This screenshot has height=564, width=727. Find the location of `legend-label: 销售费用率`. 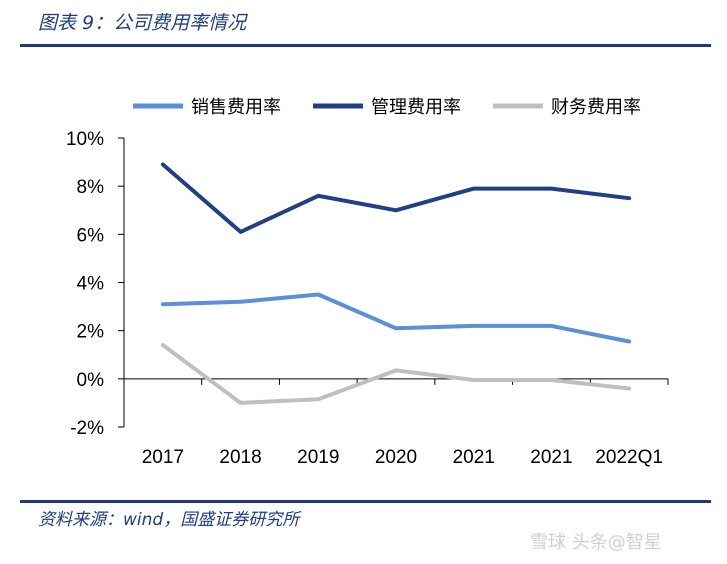

legend-label: 销售费用率 is located at coordinates (236, 107).